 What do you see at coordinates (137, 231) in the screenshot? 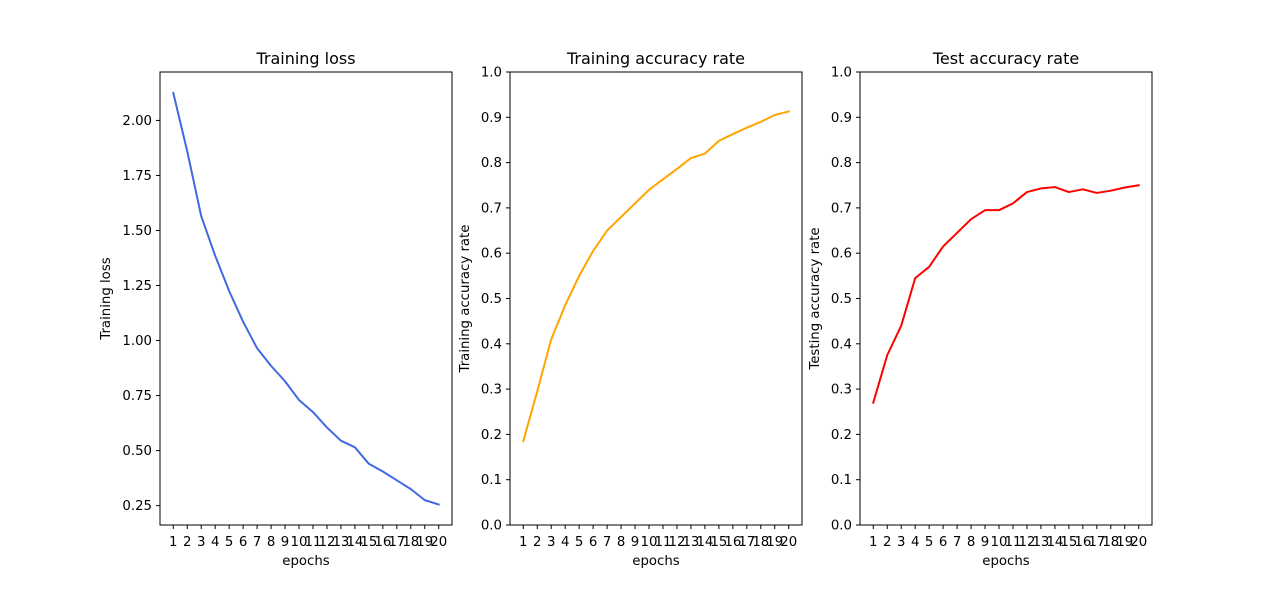
I see `y-tick-label: 1.50` at bounding box center [137, 231].